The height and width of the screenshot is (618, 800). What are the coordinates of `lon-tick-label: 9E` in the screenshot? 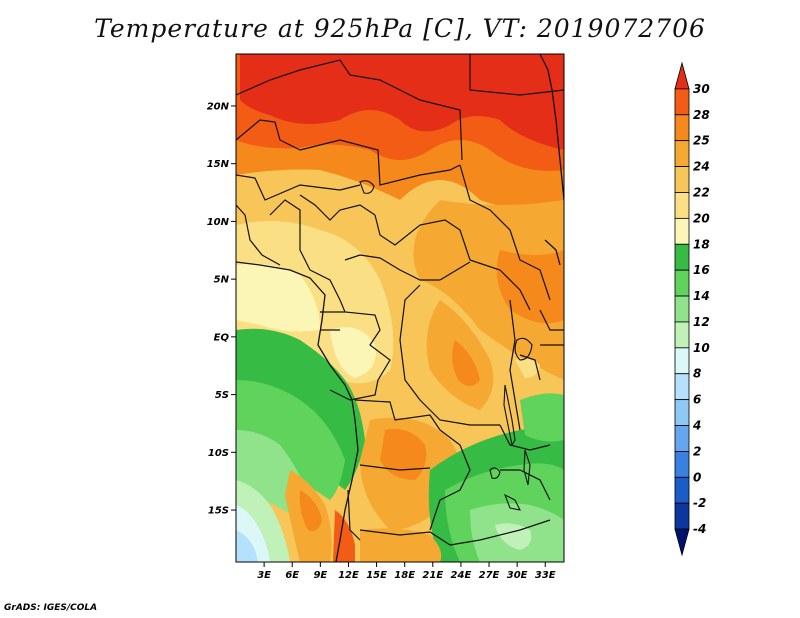 It's located at (320, 575).